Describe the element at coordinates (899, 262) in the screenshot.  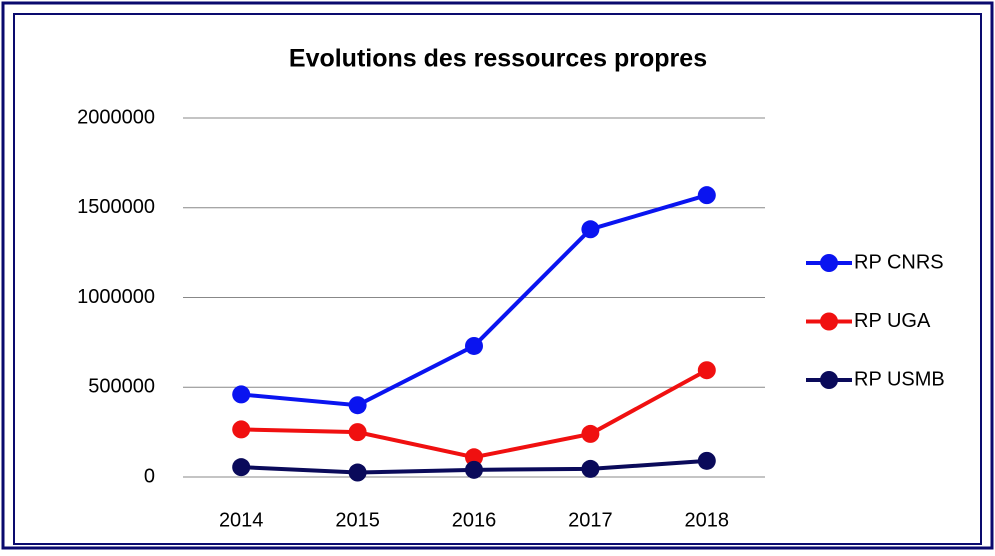
I see `legend-label: RP CNRS` at that location.